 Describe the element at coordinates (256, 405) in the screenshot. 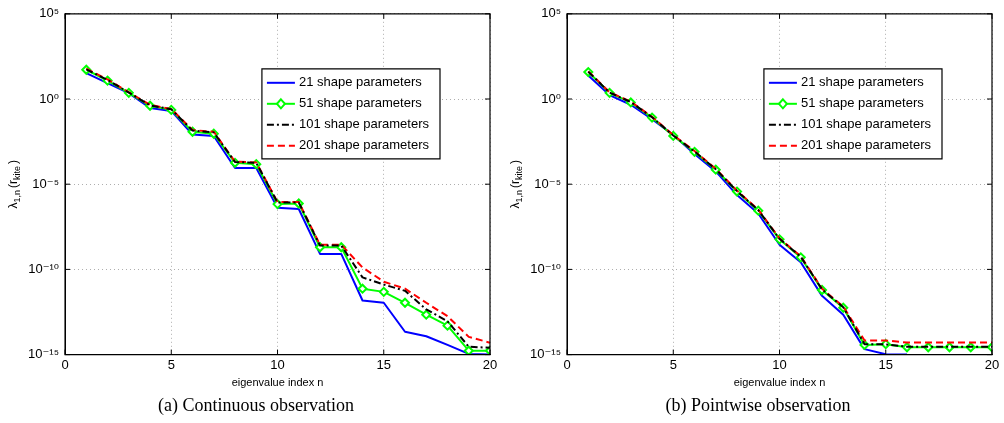

I see `text: (a) Continuous observation` at that location.